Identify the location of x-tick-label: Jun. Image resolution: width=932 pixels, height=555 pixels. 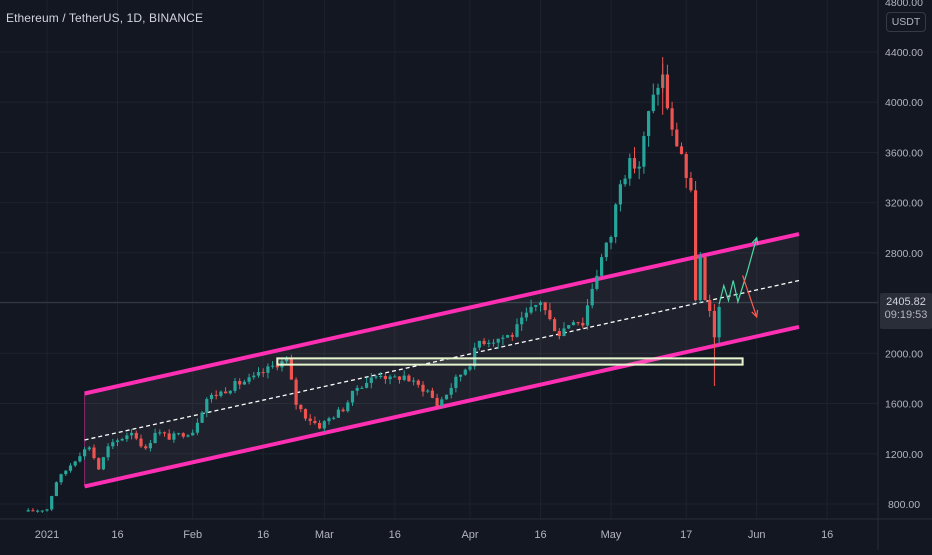
(757, 535).